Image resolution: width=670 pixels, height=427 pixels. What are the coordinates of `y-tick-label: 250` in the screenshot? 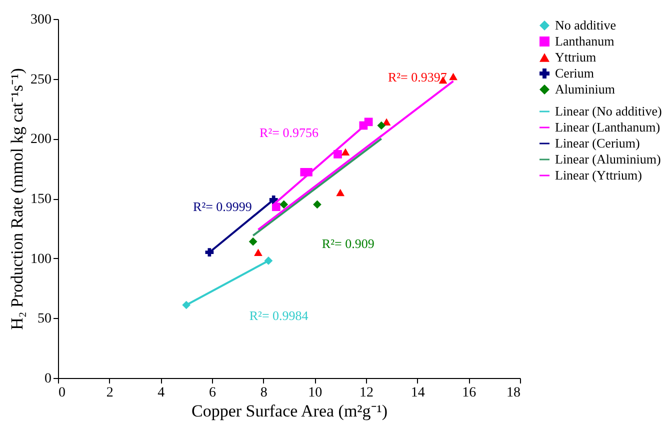 It's located at (41, 80).